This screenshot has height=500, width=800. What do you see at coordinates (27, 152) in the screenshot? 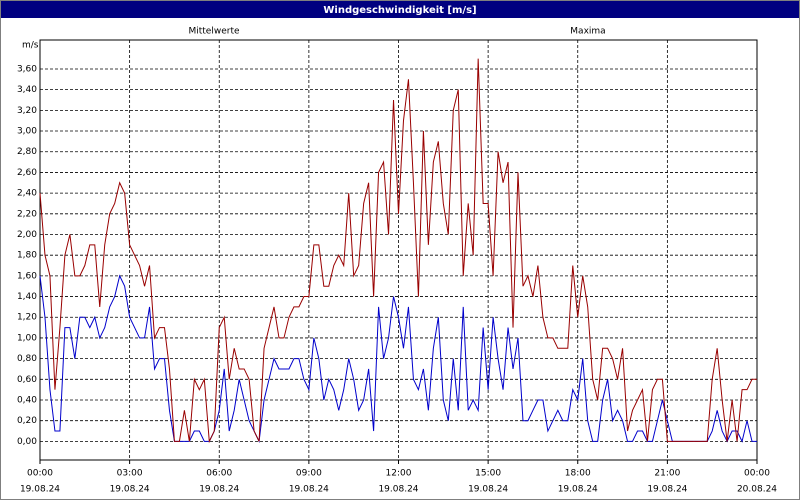
I see `y-tick-label: 2,80` at bounding box center [27, 152].